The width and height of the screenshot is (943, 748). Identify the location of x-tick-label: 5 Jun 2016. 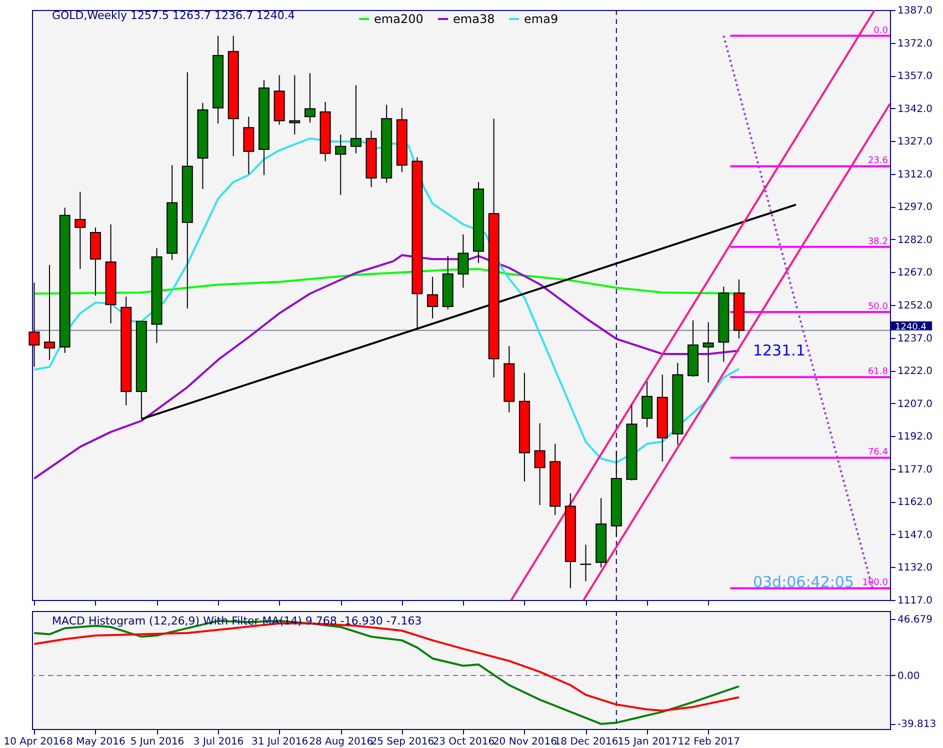
(157, 742).